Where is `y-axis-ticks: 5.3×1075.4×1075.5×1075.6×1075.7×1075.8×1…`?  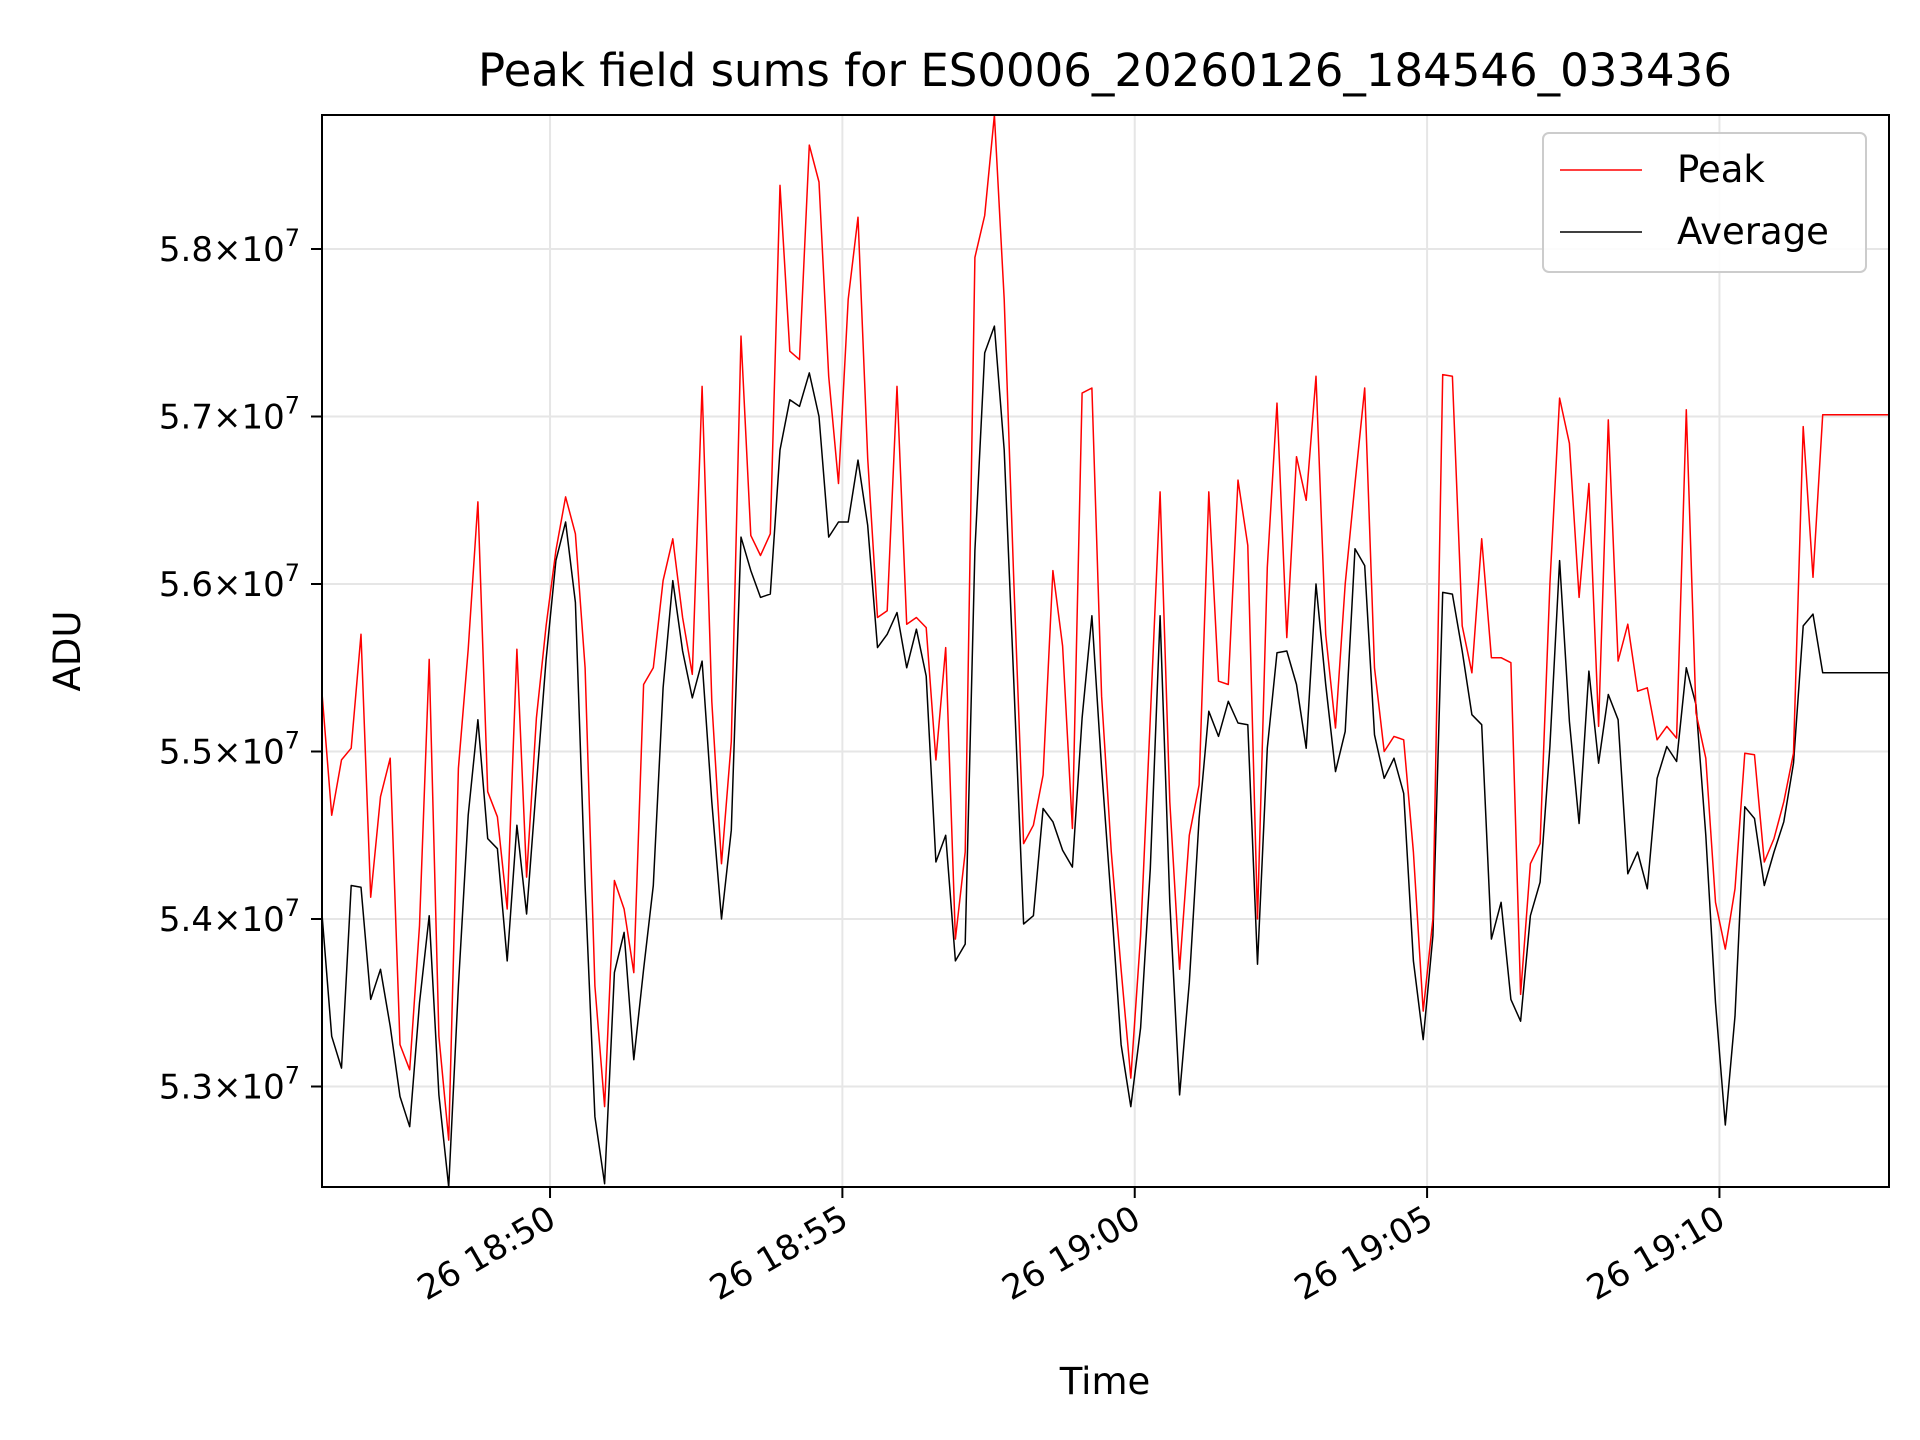 y-axis-ticks: 5.3×1075.4×1075.5×1075.6×1075.7×1075.8×1… is located at coordinates (240, 666).